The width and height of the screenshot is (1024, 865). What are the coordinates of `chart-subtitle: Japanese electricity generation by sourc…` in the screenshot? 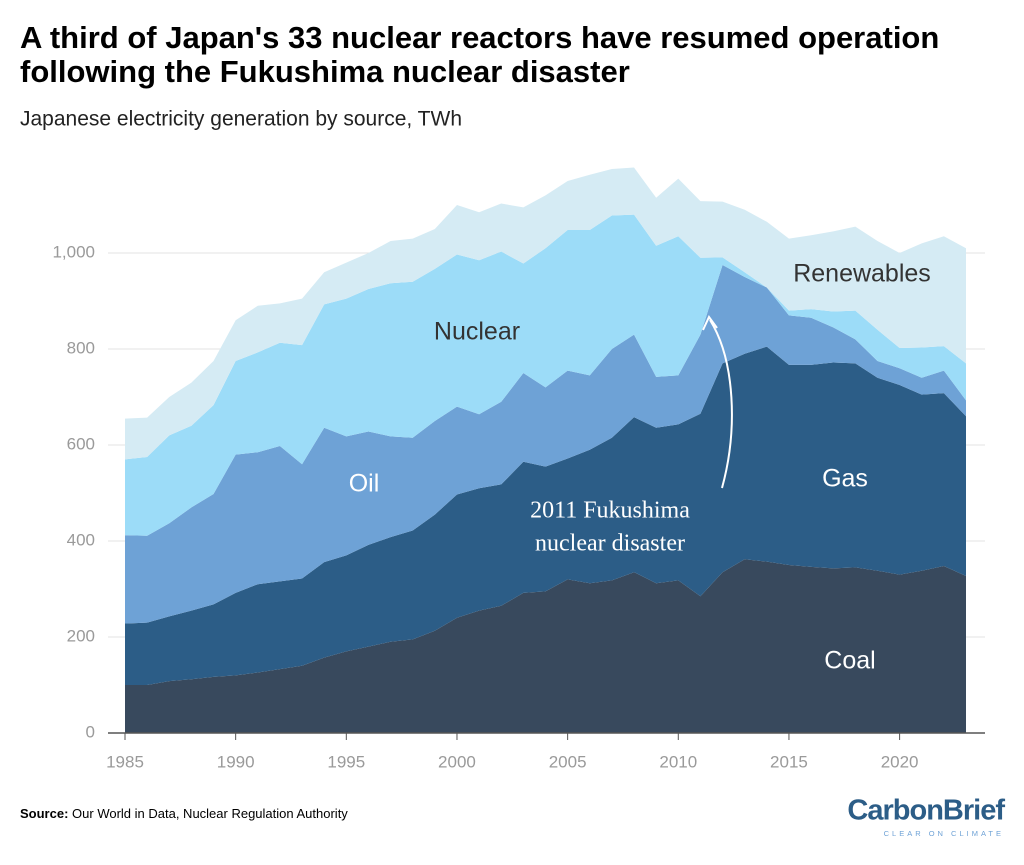 It's located at (241, 119).